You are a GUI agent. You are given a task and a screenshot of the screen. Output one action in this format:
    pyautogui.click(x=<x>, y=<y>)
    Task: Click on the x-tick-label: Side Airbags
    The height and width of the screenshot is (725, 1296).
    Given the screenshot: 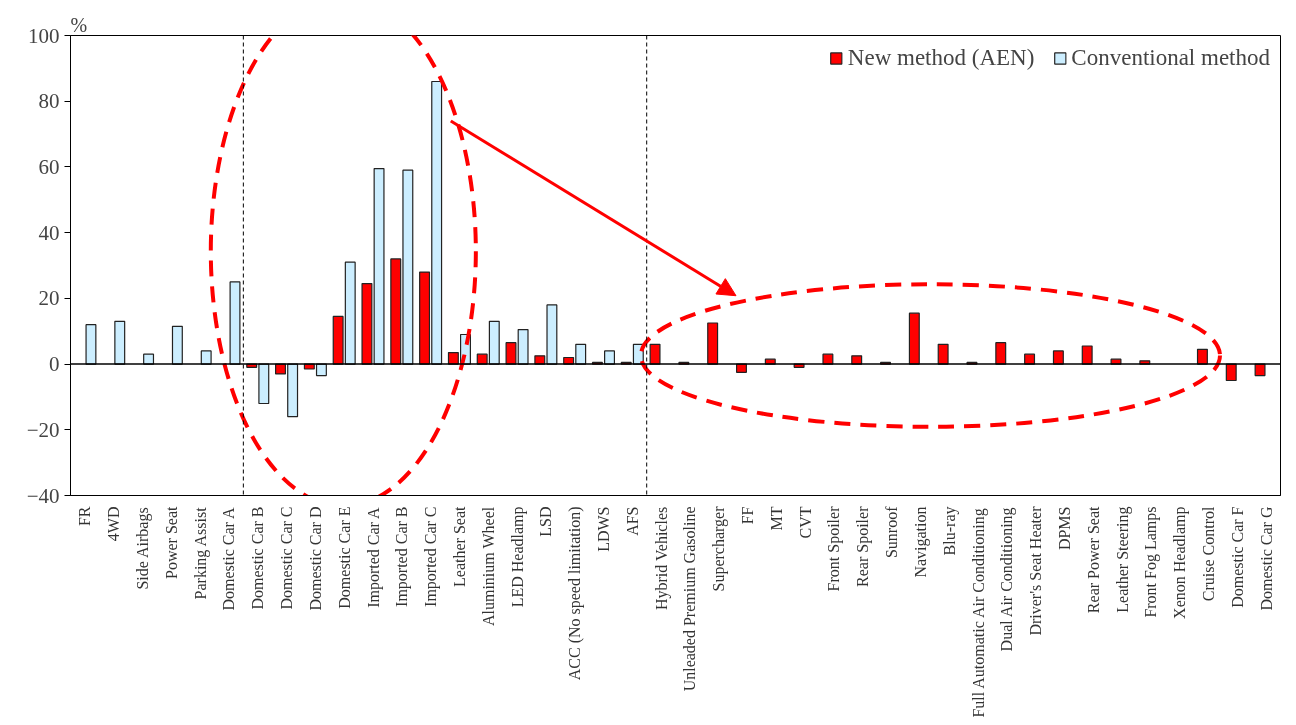 What is the action you would take?
    pyautogui.click(x=143, y=548)
    